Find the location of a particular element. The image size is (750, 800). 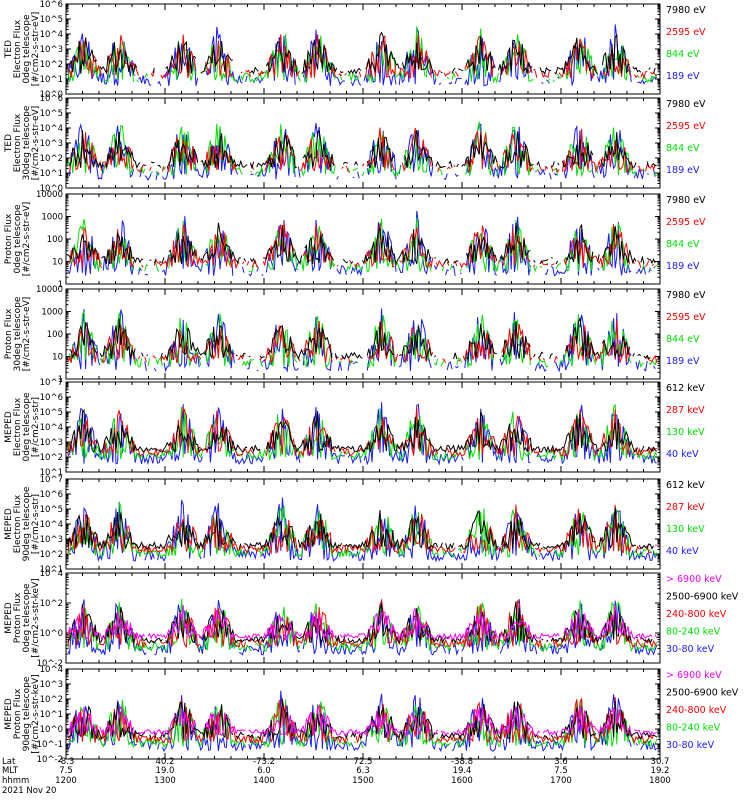

x-tick-label-mlt: 7.5 is located at coordinates (66, 771).